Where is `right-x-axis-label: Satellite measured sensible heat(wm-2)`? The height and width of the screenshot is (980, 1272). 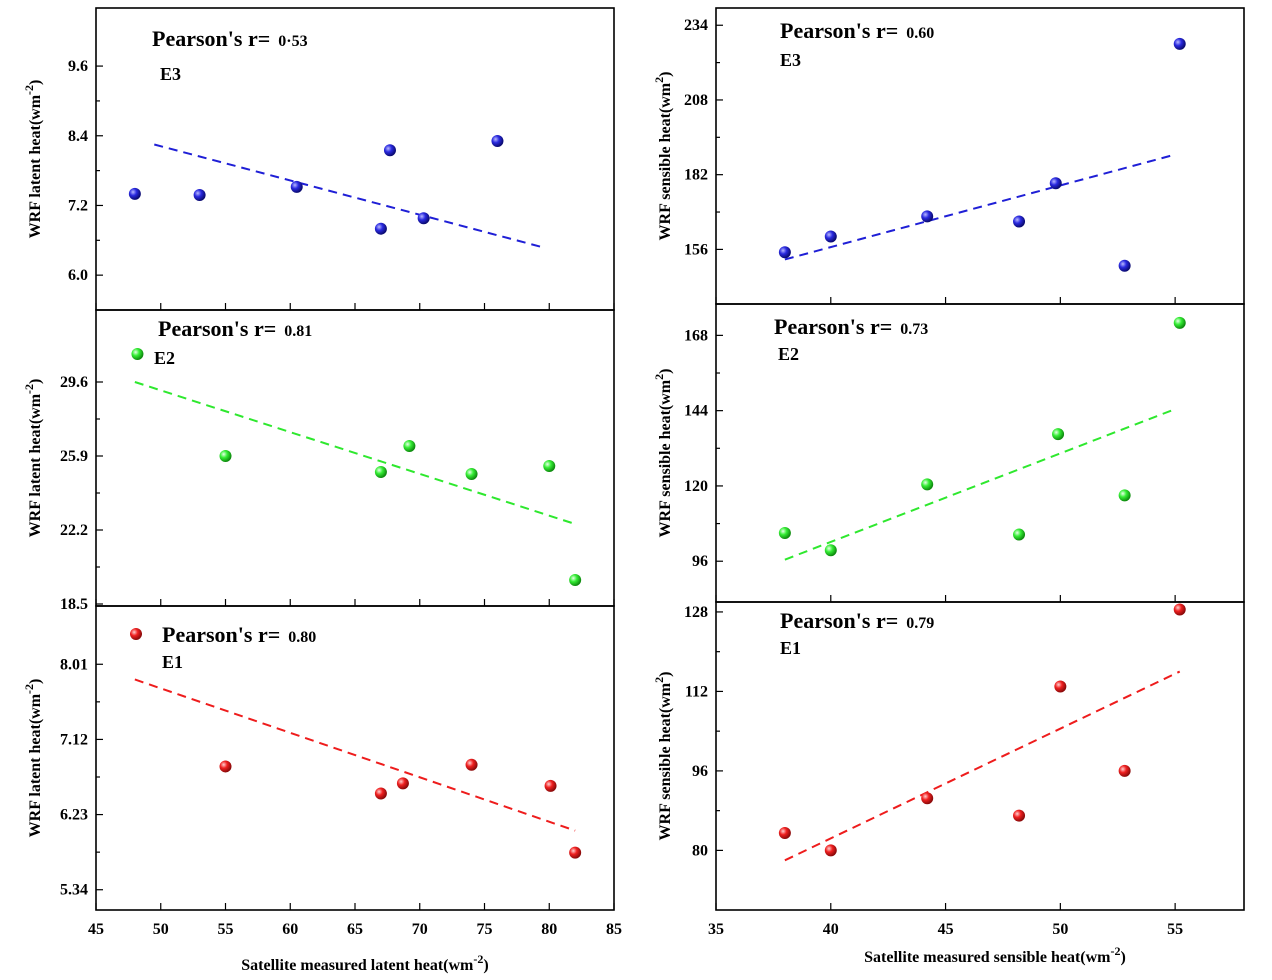 right-x-axis-label: Satellite measured sensible heat(wm-2) is located at coordinates (995, 955).